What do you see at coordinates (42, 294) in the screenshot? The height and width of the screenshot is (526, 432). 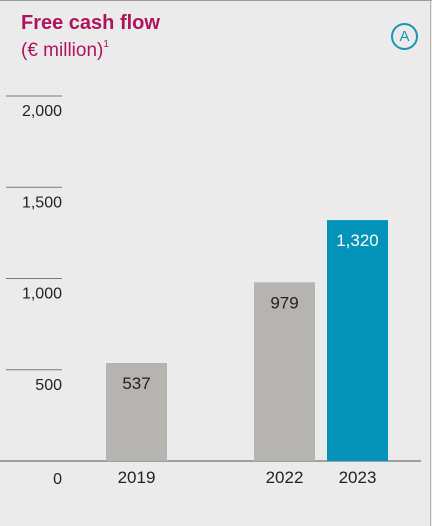 I see `y-tick-label: 1,000` at bounding box center [42, 294].